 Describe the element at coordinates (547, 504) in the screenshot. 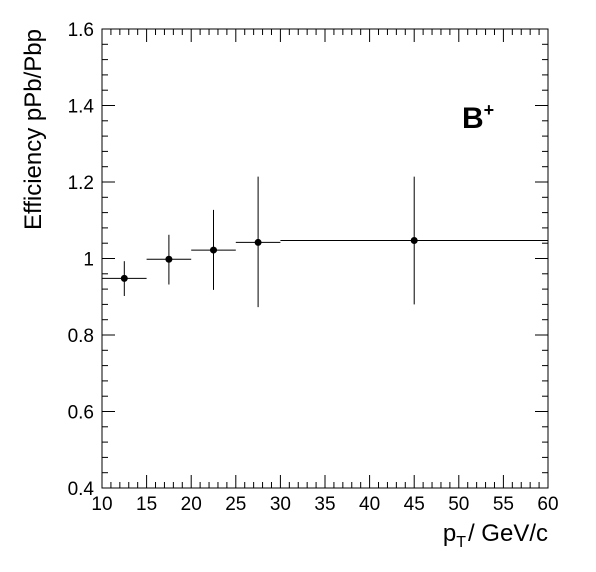

I see `x-tick-label: 60` at that location.